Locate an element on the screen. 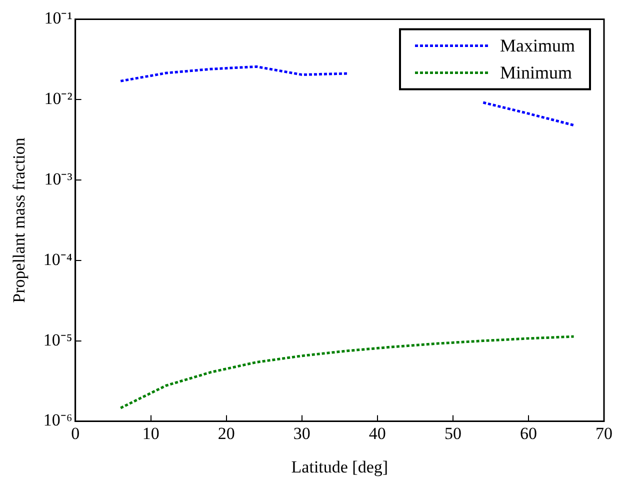  x-tick-label: 70 is located at coordinates (604, 433).